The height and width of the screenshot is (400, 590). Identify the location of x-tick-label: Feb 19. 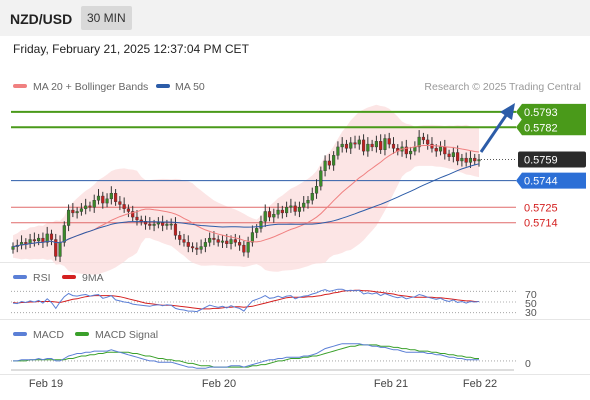
(46, 384).